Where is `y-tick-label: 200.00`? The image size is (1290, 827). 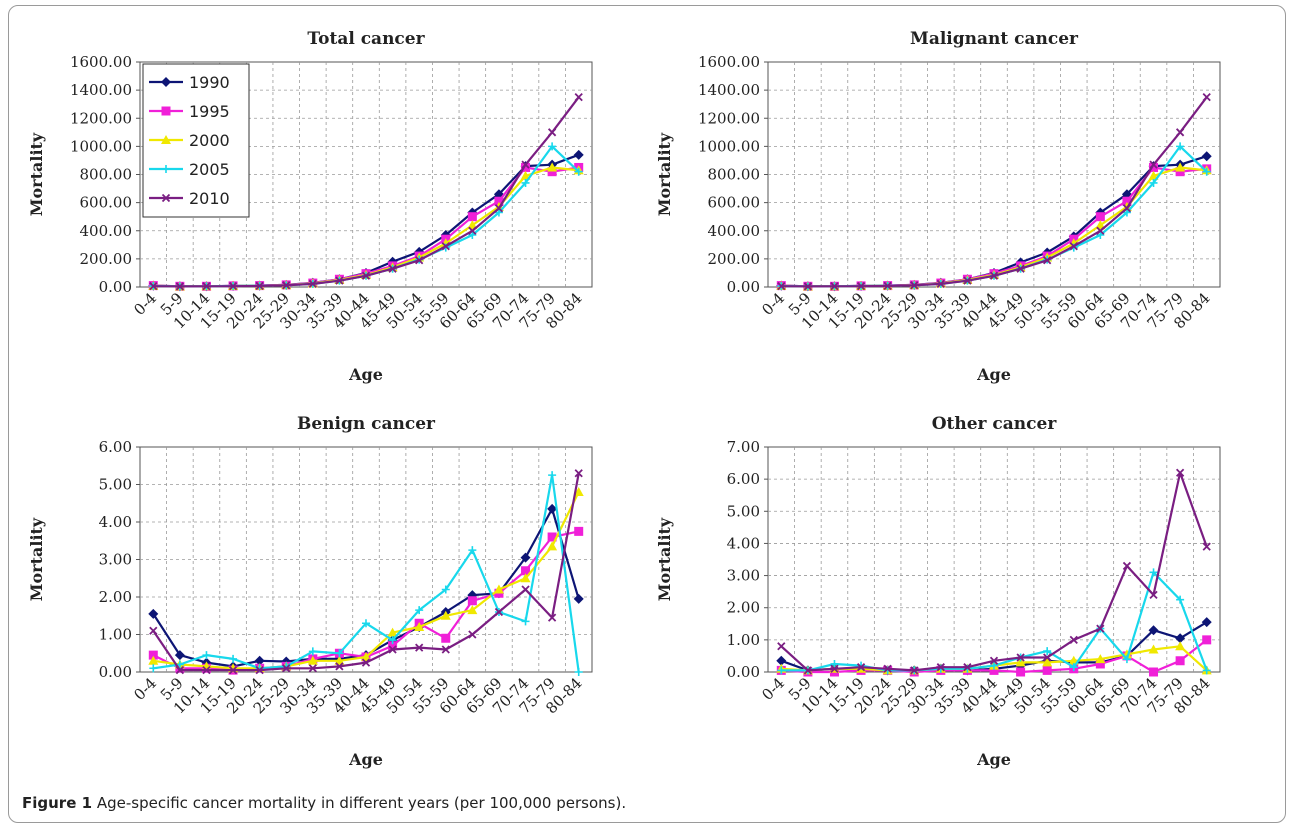 y-tick-label: 200.00 is located at coordinates (106, 259).